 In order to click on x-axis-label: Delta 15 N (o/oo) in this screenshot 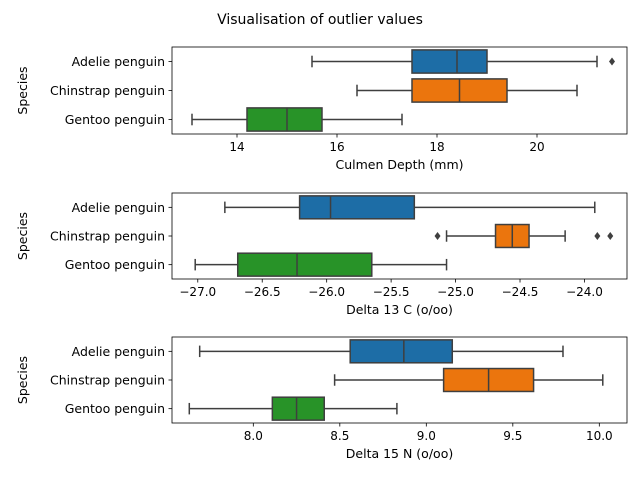, I will do `click(399, 453)`.